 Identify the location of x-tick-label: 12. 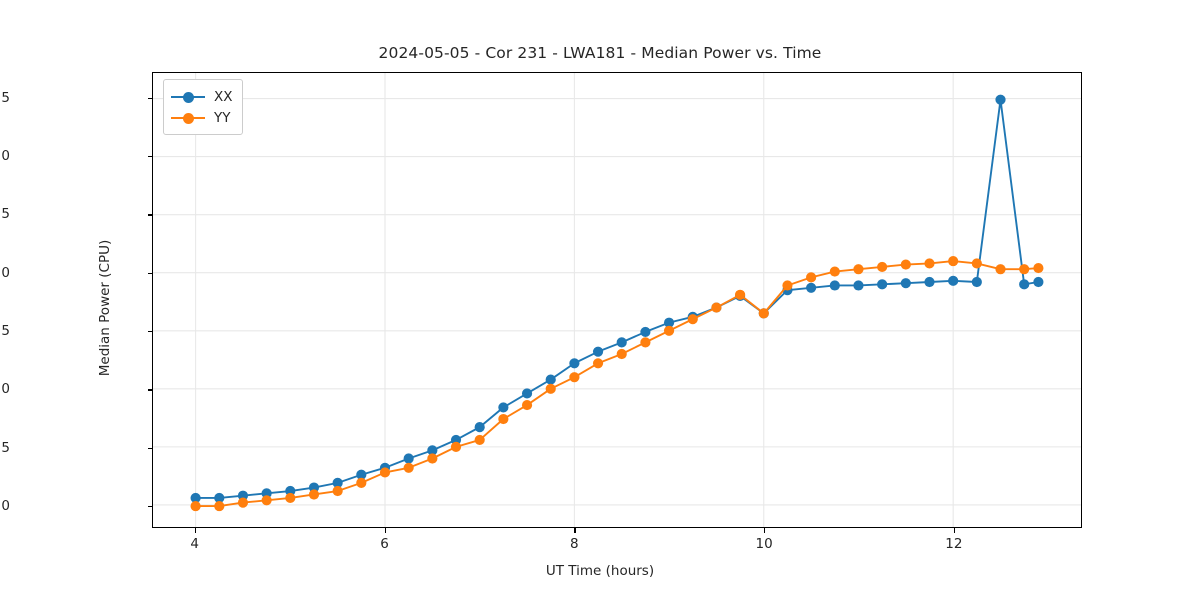
(954, 544).